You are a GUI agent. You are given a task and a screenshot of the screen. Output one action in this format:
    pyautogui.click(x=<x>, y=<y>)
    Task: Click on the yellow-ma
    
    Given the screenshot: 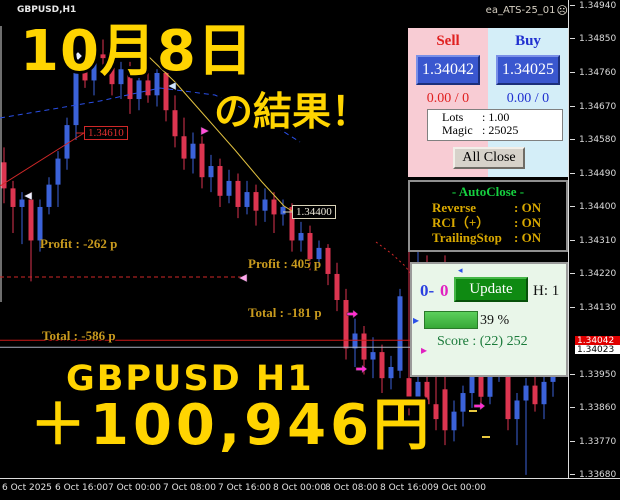 What is the action you would take?
    pyautogui.click(x=220, y=133)
    